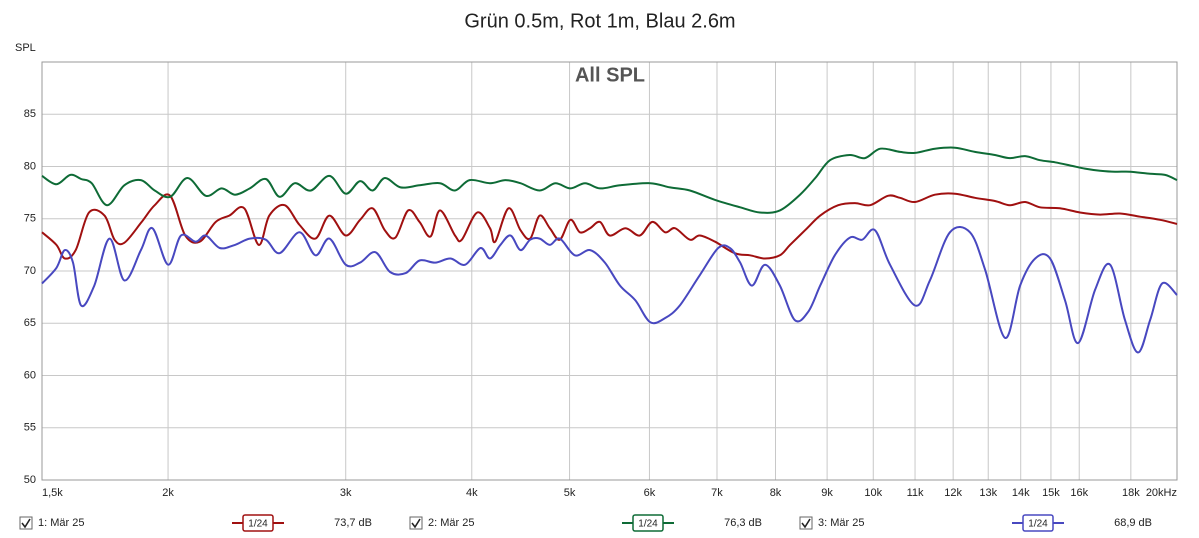  Describe the element at coordinates (717, 493) in the screenshot. I see `x-tick-label: 7k` at that location.